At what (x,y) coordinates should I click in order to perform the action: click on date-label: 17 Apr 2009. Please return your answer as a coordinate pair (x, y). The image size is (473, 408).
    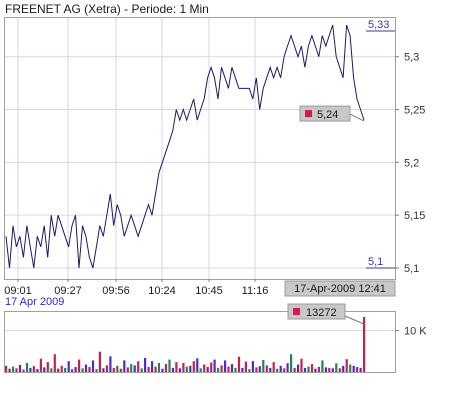
    Looking at the image, I should click on (35, 302).